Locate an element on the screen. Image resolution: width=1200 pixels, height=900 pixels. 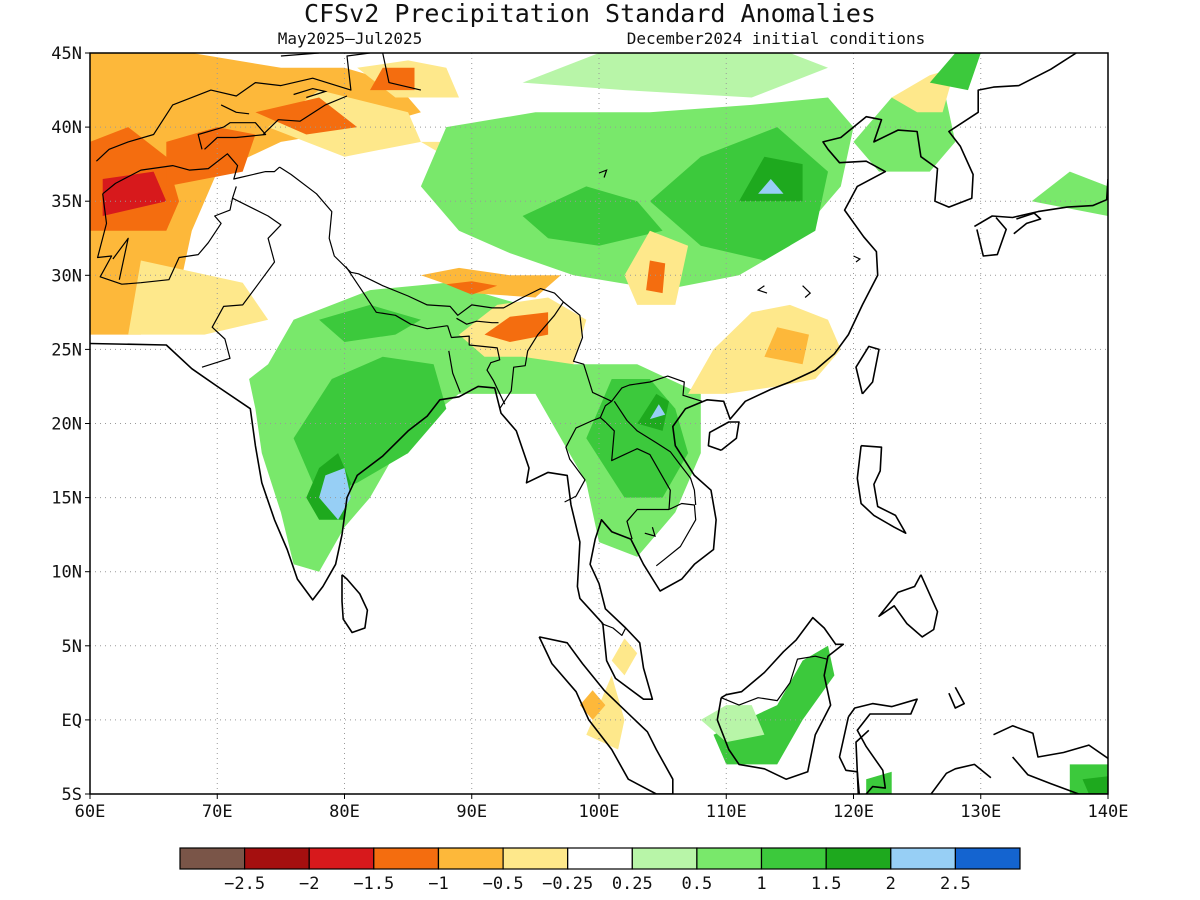
lon-tick-label: 90E is located at coordinates (471, 812).